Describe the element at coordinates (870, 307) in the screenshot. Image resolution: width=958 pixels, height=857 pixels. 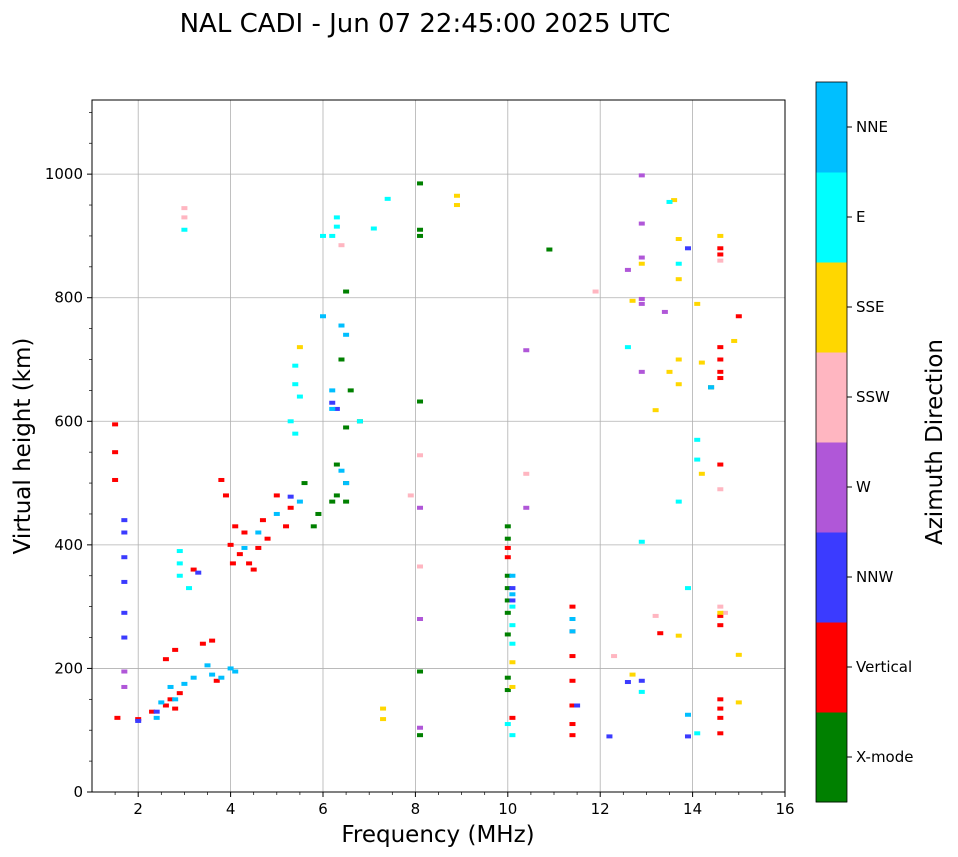
I see `colorbar-tick-label: SSE` at that location.